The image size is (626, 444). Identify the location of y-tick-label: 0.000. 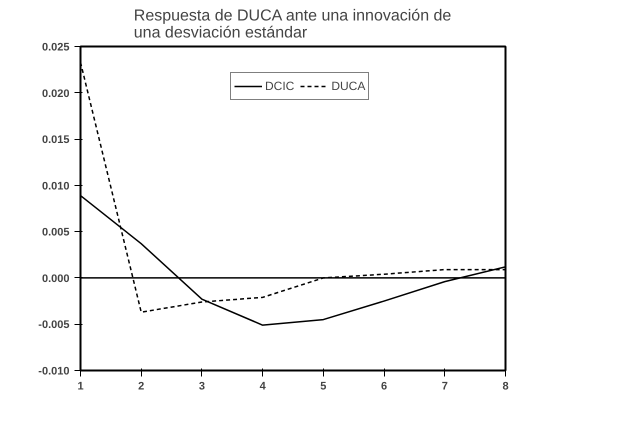
(56, 278).